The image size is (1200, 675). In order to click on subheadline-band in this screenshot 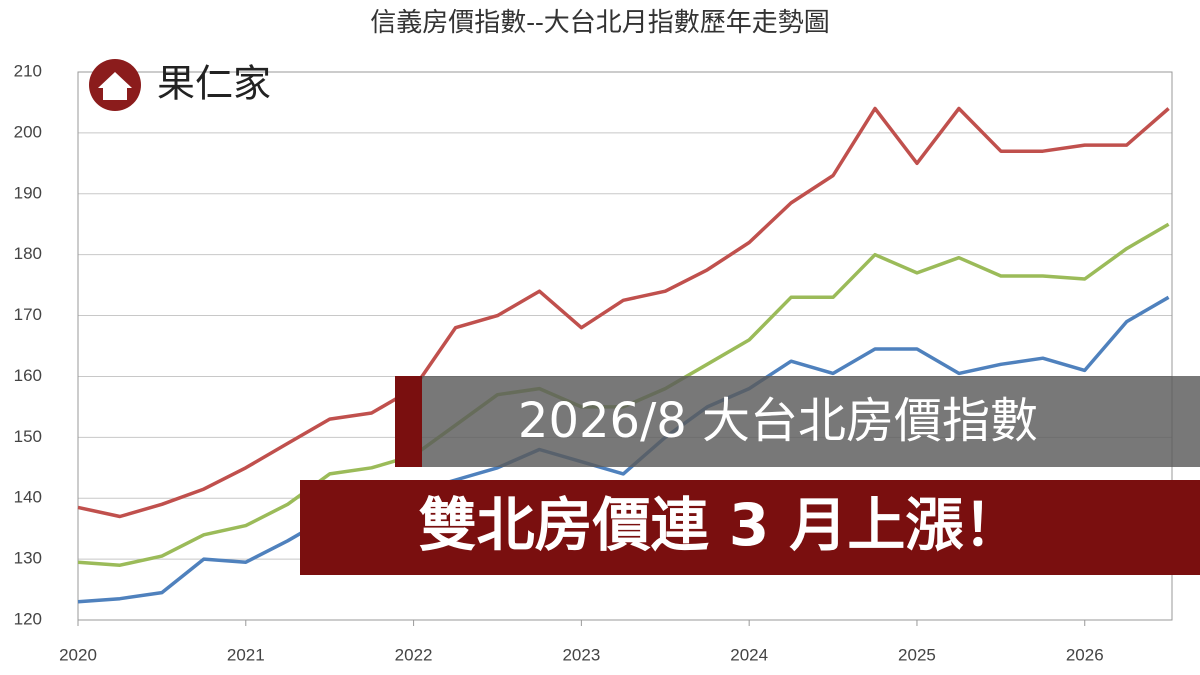, I will do `click(797, 421)`.